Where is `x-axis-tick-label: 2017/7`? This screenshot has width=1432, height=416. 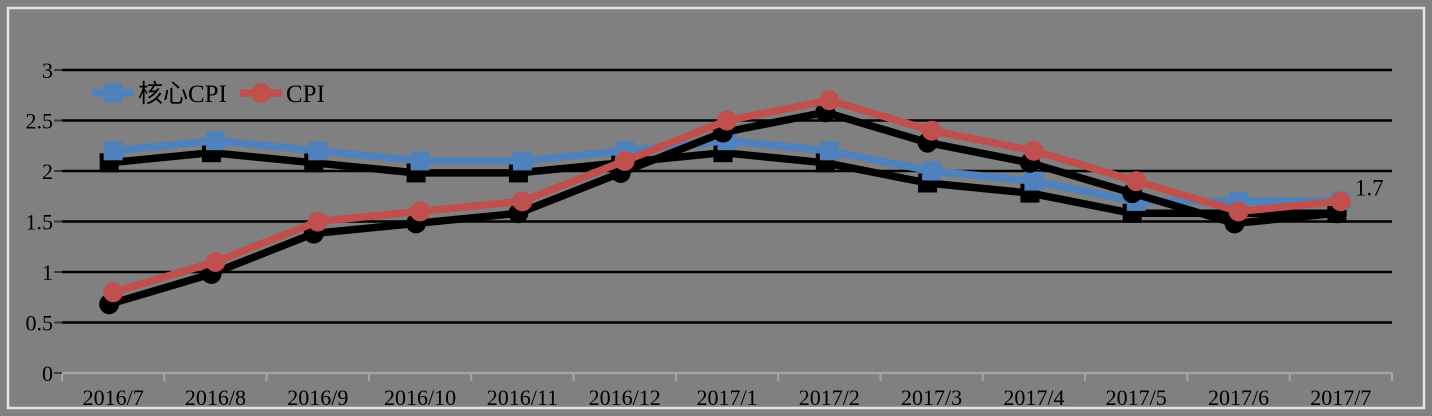 x-axis-tick-label: 2017/7 is located at coordinates (1340, 397).